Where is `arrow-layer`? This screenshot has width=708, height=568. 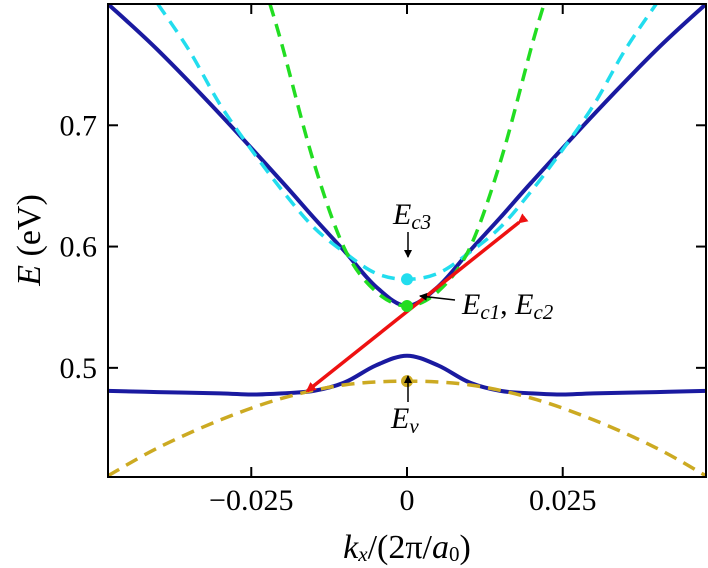 arrow-layer is located at coordinates (417, 303).